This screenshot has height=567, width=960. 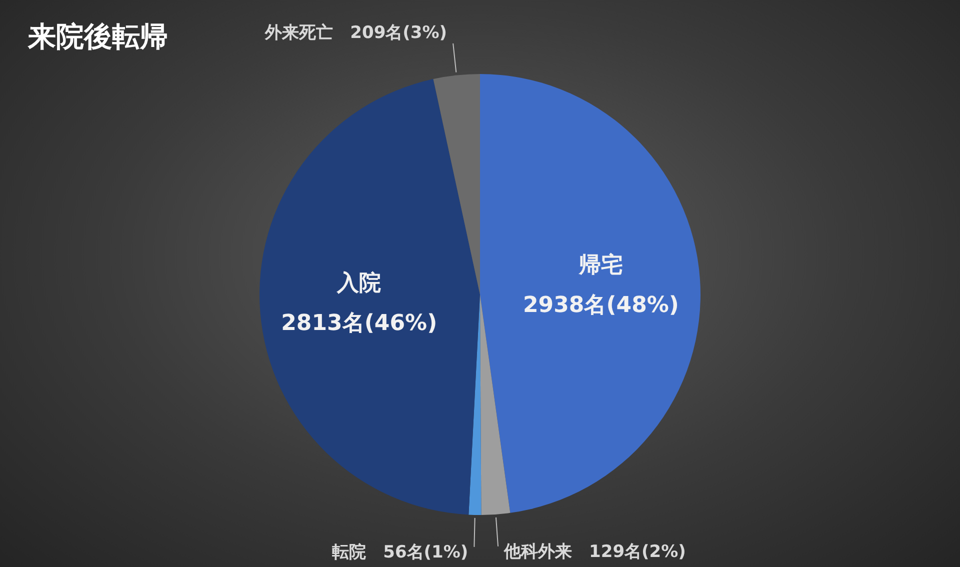 What do you see at coordinates (98, 37) in the screenshot?
I see `chart-title: 来院後転帰` at bounding box center [98, 37].